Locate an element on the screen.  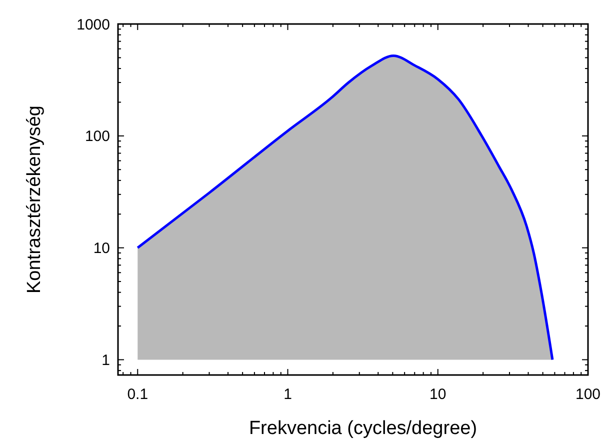
x-axis-title: Frekvencia (cycles/degree) is located at coordinates (363, 428).